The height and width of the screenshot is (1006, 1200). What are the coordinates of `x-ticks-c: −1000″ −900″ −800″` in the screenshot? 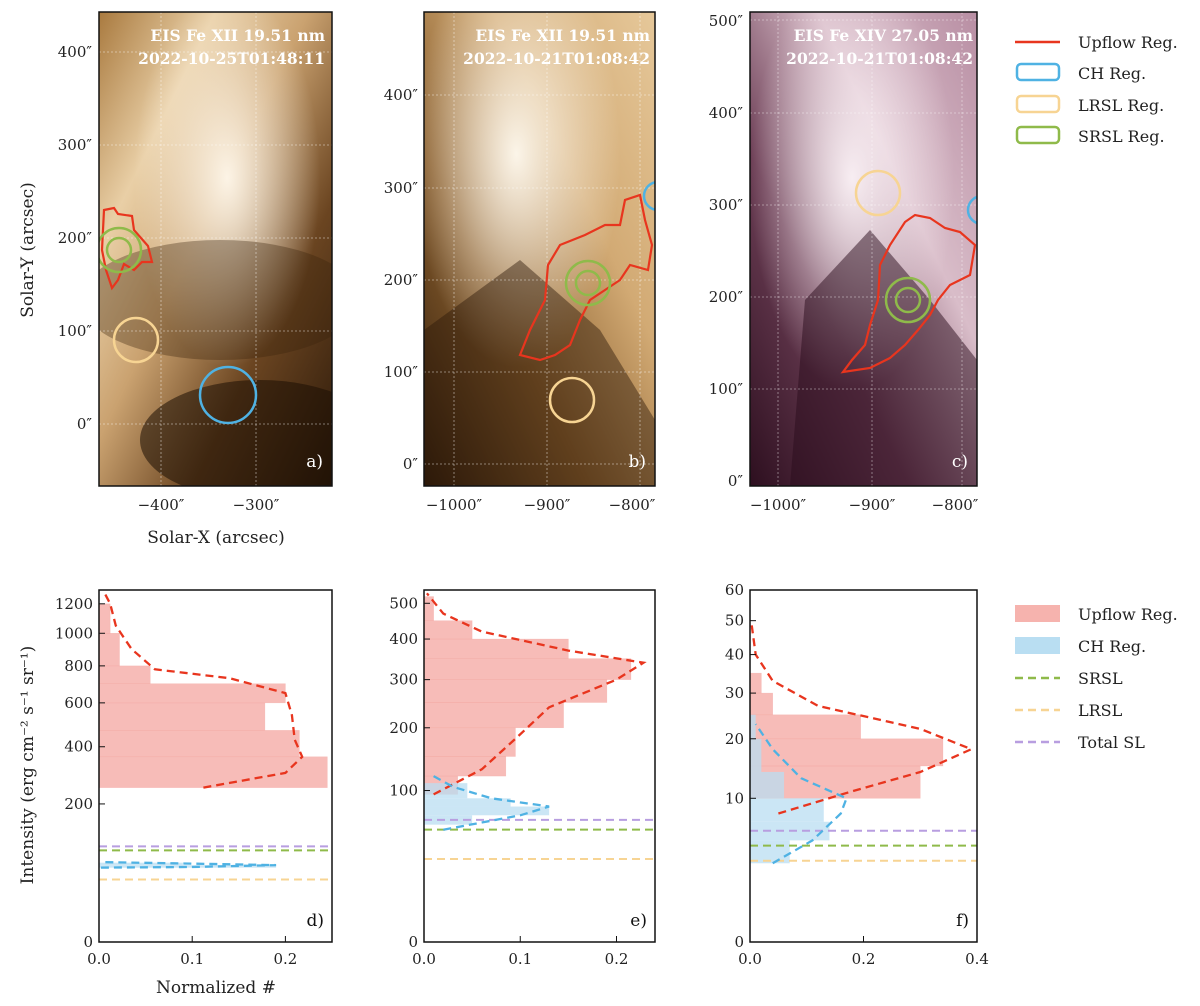 It's located at (864, 505).